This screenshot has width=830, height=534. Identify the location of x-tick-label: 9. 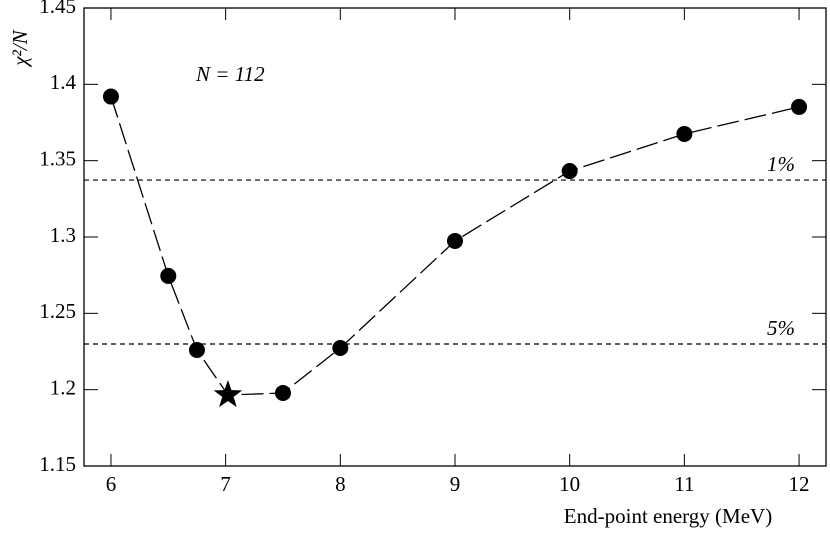
(455, 484).